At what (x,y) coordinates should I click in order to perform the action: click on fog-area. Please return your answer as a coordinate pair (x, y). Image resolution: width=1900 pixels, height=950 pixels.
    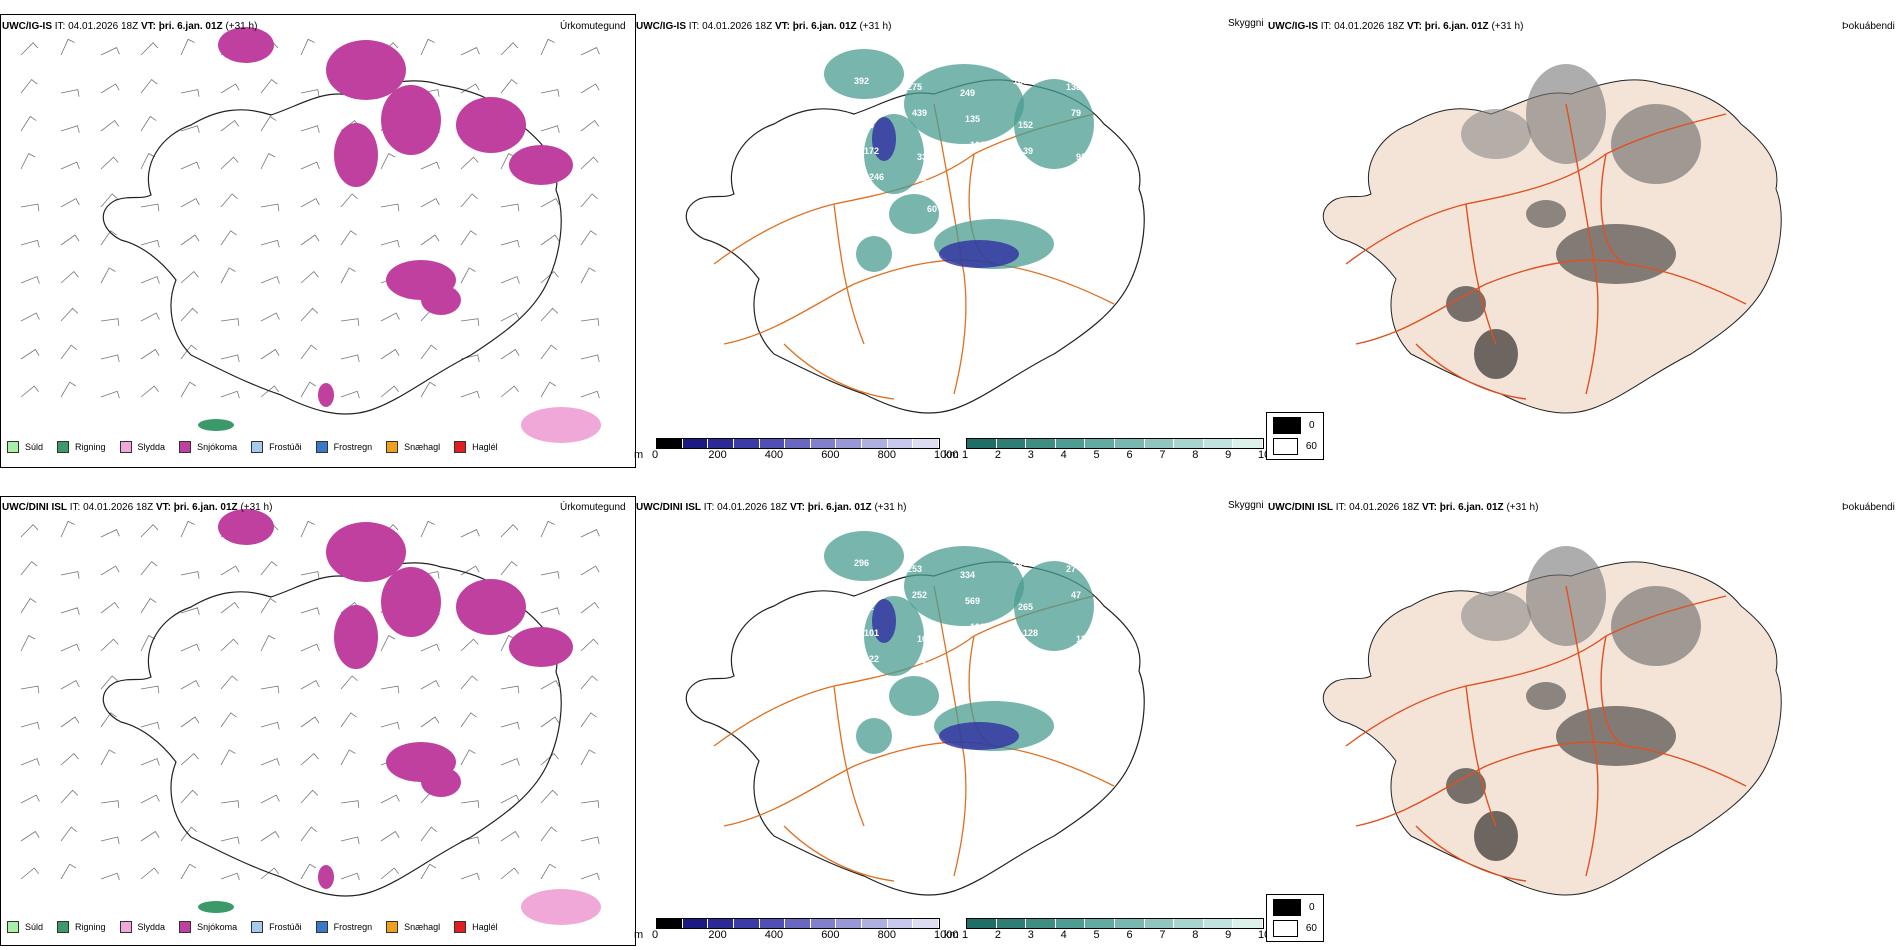
    Looking at the image, I should click on (1466, 786).